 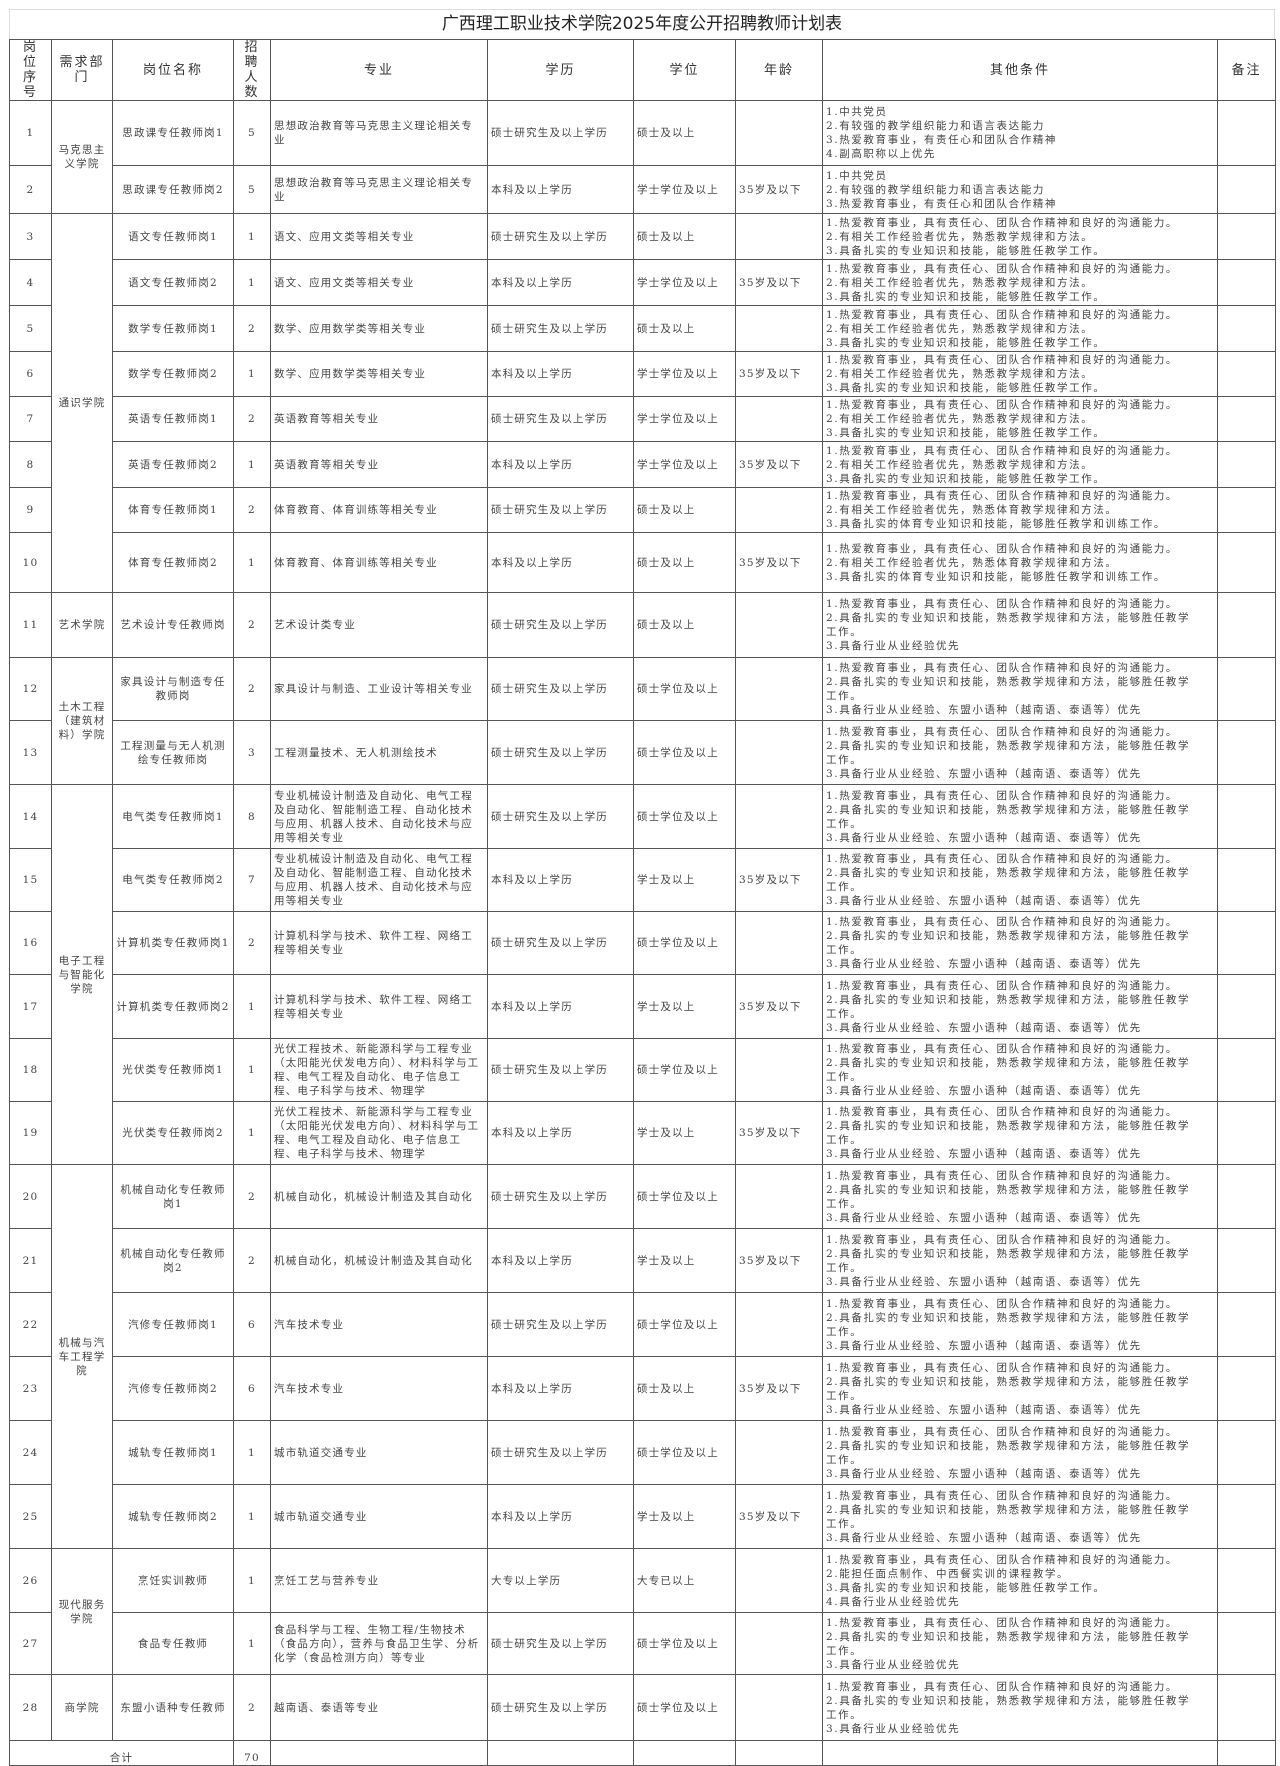 What do you see at coordinates (942, 140) in the screenshot?
I see `condition-line: 3.热爱教育事业，有责任心和团队合作精神` at bounding box center [942, 140].